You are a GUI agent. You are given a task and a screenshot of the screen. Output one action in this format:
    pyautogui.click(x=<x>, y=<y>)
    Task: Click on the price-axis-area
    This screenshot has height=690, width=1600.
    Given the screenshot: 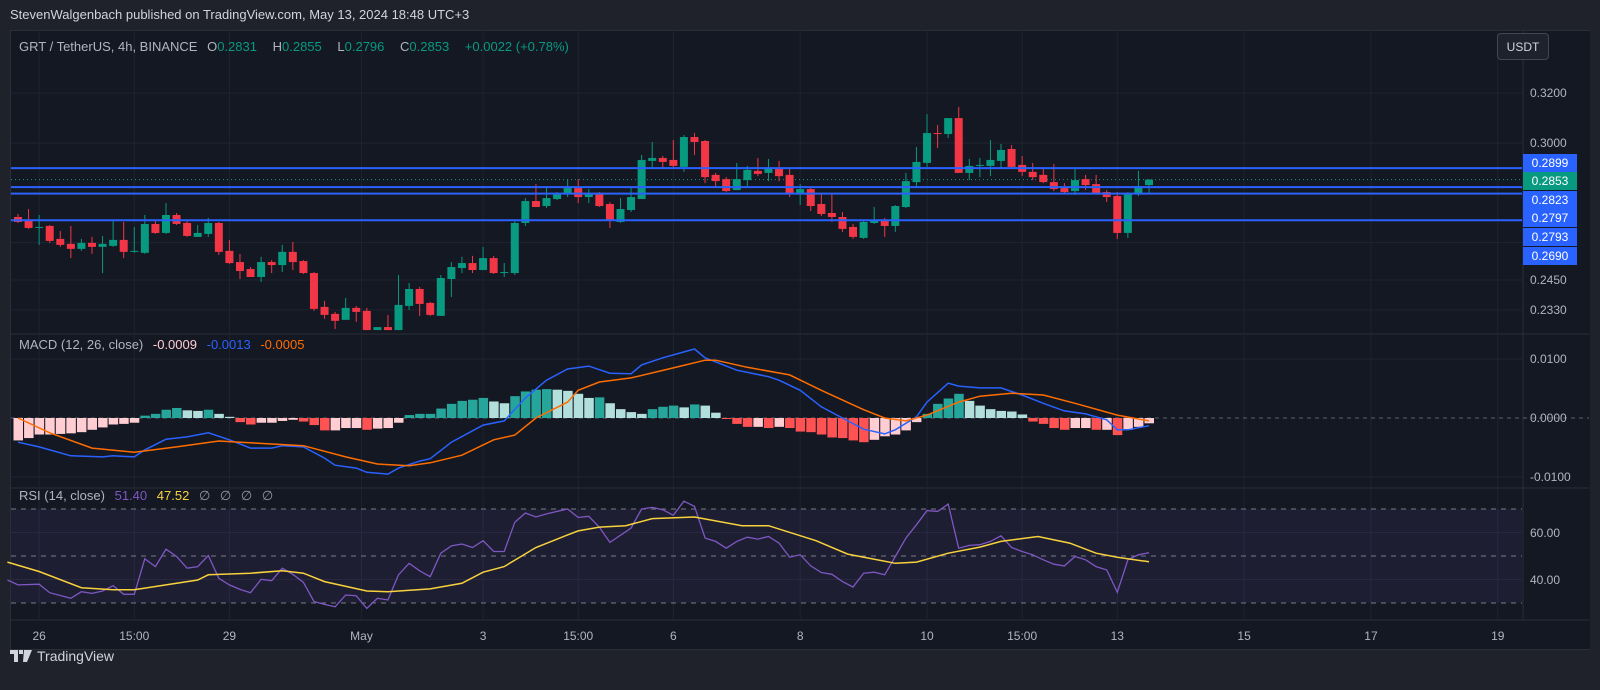 What is the action you would take?
    pyautogui.click(x=1556, y=340)
    